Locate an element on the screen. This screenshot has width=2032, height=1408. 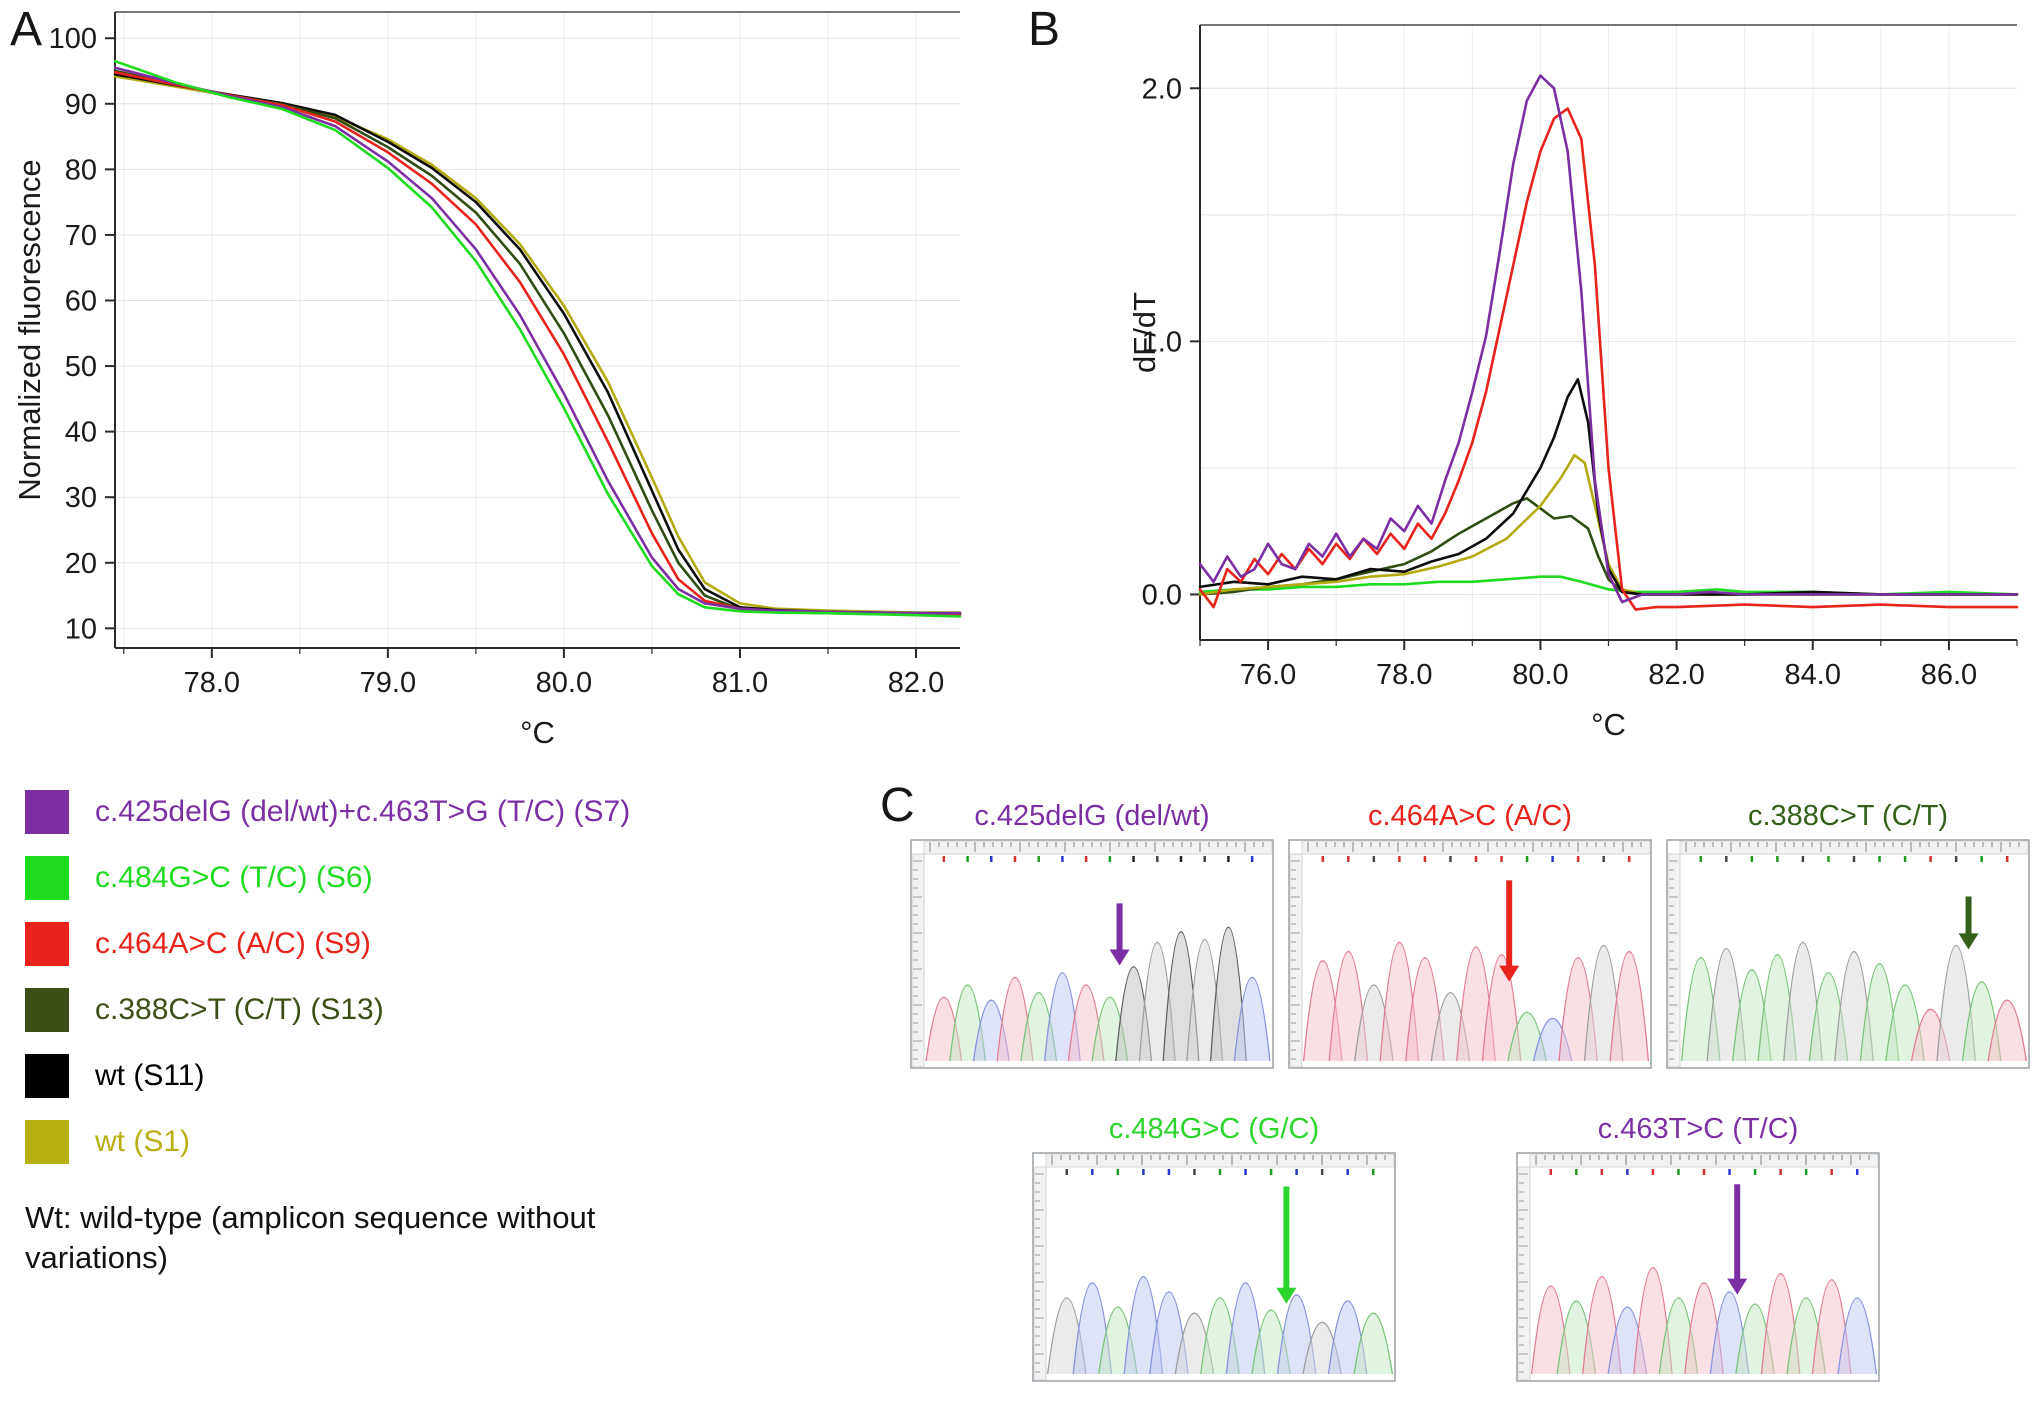
svg-text: 81.0 is located at coordinates (740, 683).